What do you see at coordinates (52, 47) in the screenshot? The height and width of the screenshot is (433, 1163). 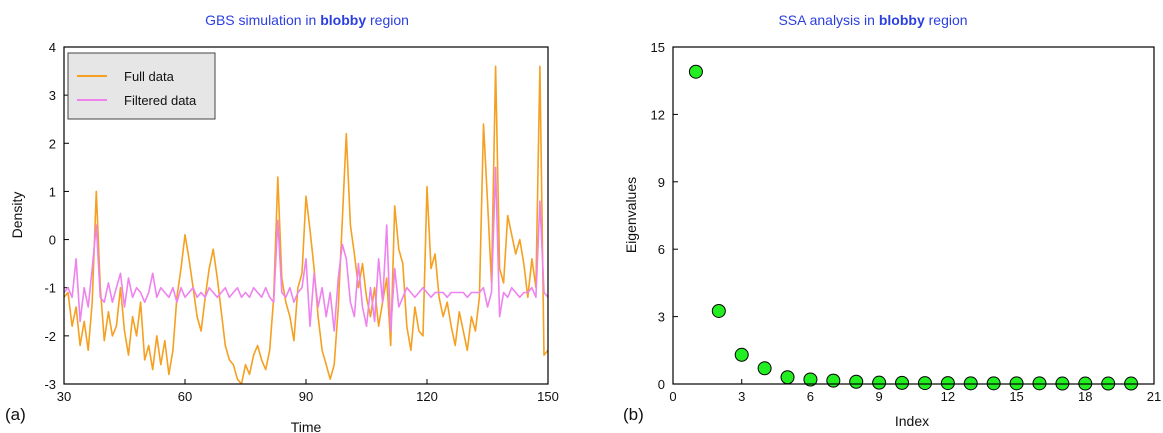 I see `y-tick-label: 4` at bounding box center [52, 47].